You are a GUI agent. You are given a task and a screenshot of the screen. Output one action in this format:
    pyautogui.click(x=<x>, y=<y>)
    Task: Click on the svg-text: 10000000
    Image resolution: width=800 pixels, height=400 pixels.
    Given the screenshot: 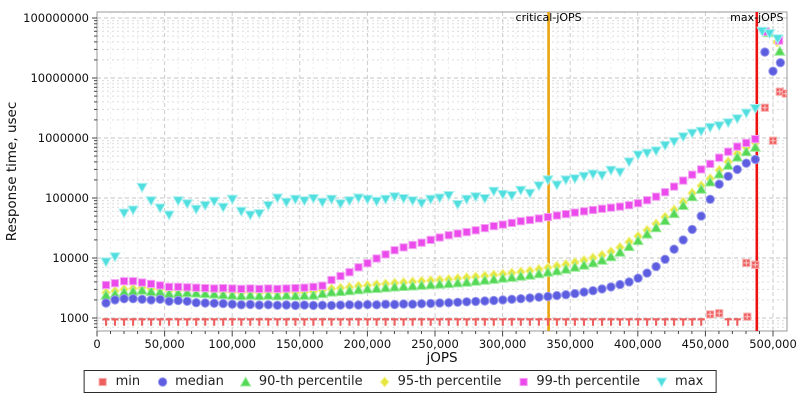 What is the action you would take?
    pyautogui.click(x=59, y=78)
    